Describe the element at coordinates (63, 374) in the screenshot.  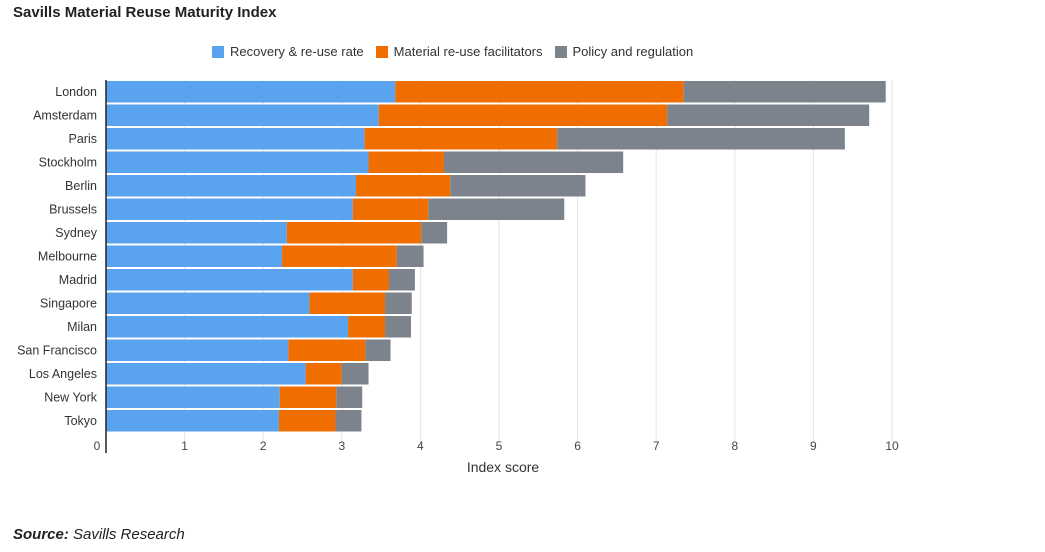
I see `y-category-label: Los Angeles` at that location.